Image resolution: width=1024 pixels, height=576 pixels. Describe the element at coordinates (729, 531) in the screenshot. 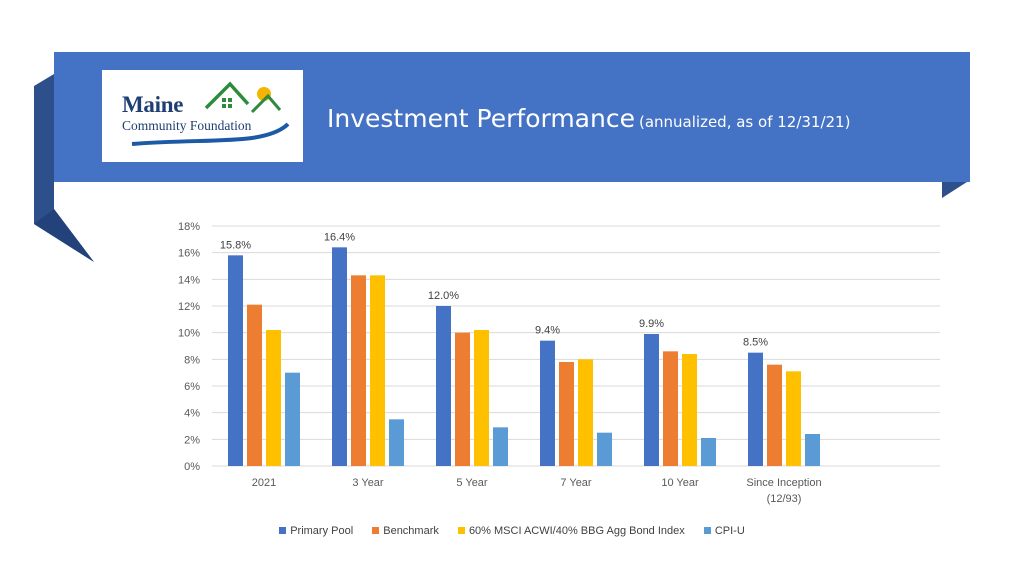

I see `legend-label: CPI-U` at that location.